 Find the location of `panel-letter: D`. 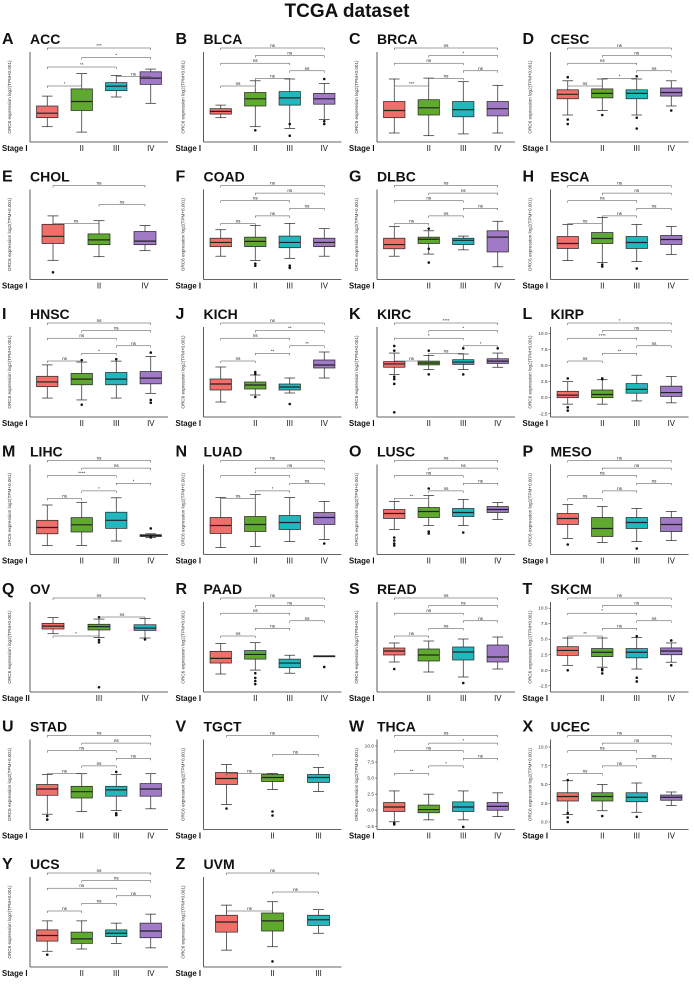

panel-letter: D is located at coordinates (529, 39).